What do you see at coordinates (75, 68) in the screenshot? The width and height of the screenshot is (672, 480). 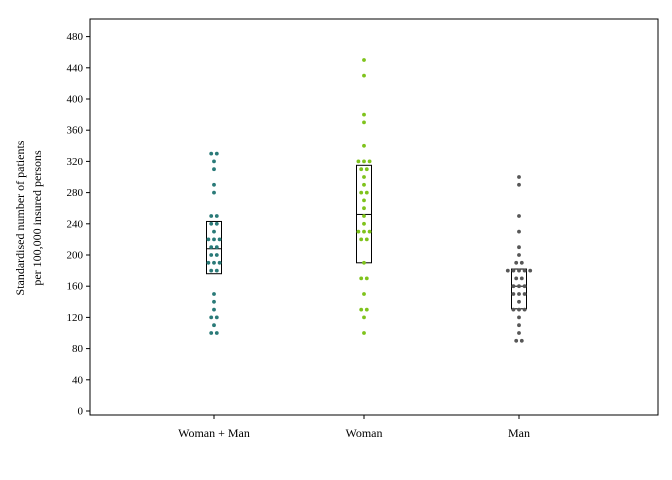 I see `y-tick-label: 440` at bounding box center [75, 68].